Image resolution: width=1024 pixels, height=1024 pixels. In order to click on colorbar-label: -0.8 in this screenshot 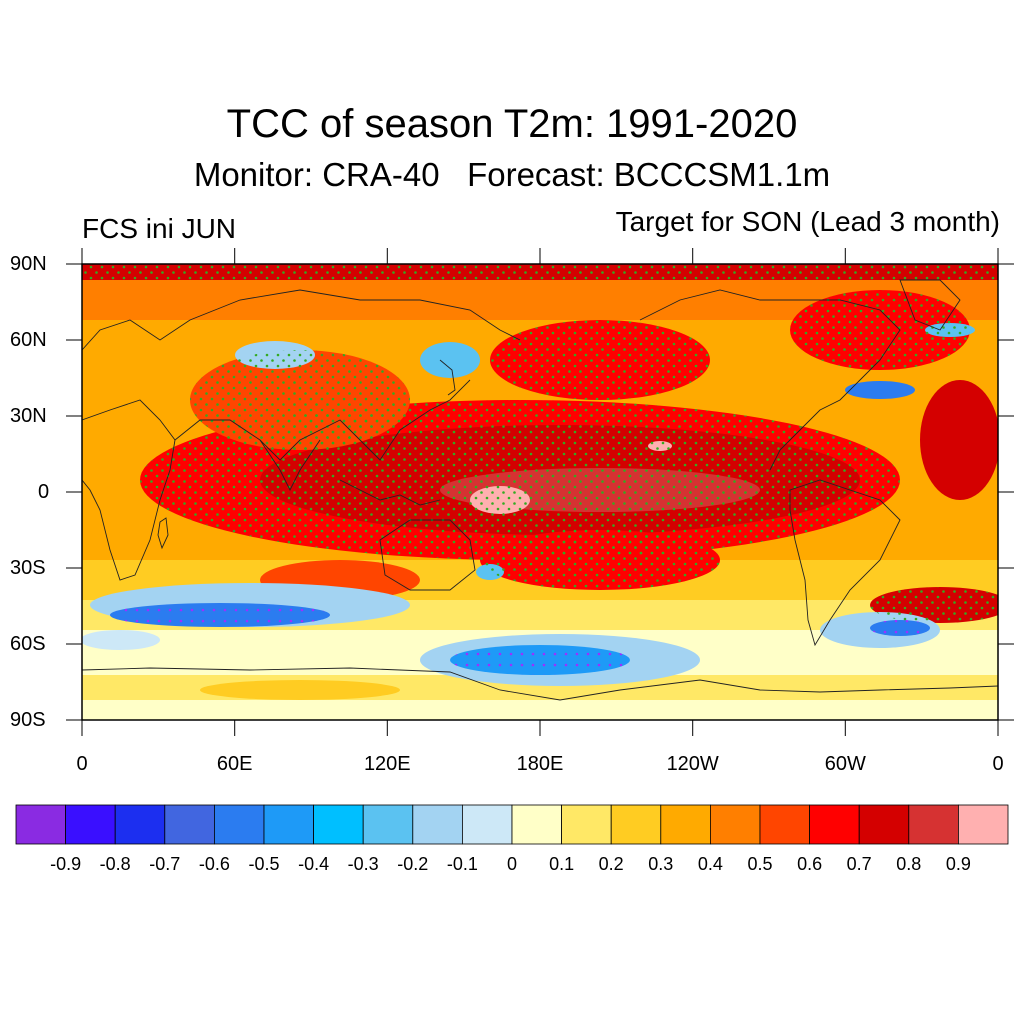, I will do `click(115, 864)`.